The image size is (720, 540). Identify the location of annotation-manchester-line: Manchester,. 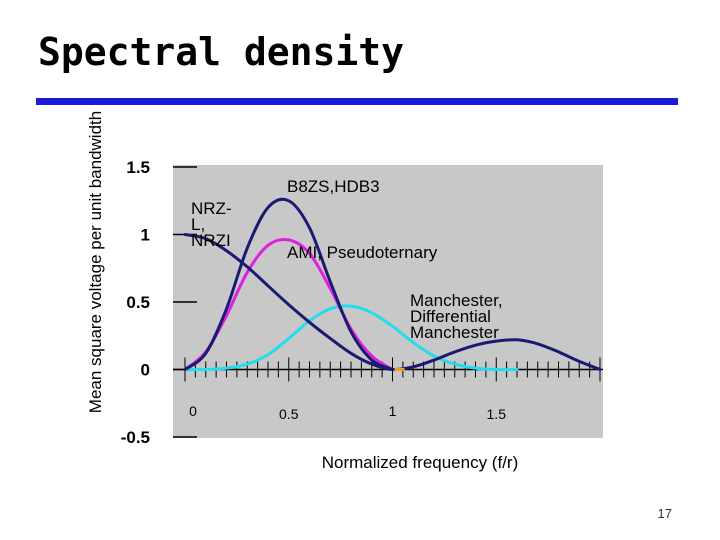
(456, 300).